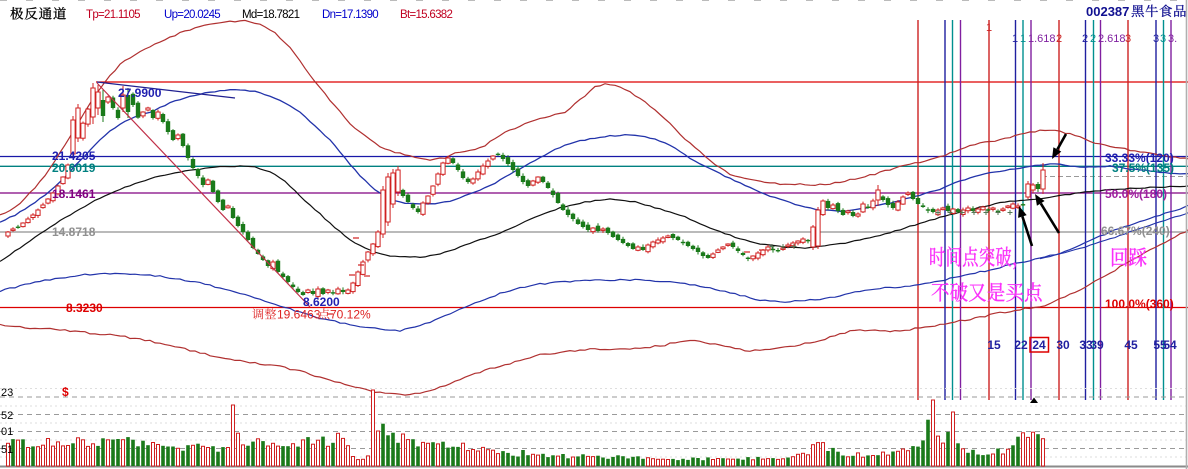 The width and height of the screenshot is (1188, 469). Describe the element at coordinates (1172, 39) in the screenshot. I see `svg-text: 3.` at that location.